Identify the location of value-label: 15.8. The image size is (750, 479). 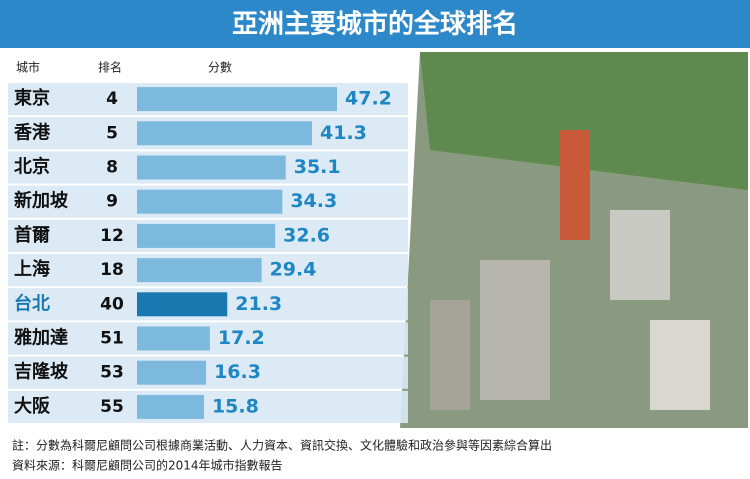
(235, 406).